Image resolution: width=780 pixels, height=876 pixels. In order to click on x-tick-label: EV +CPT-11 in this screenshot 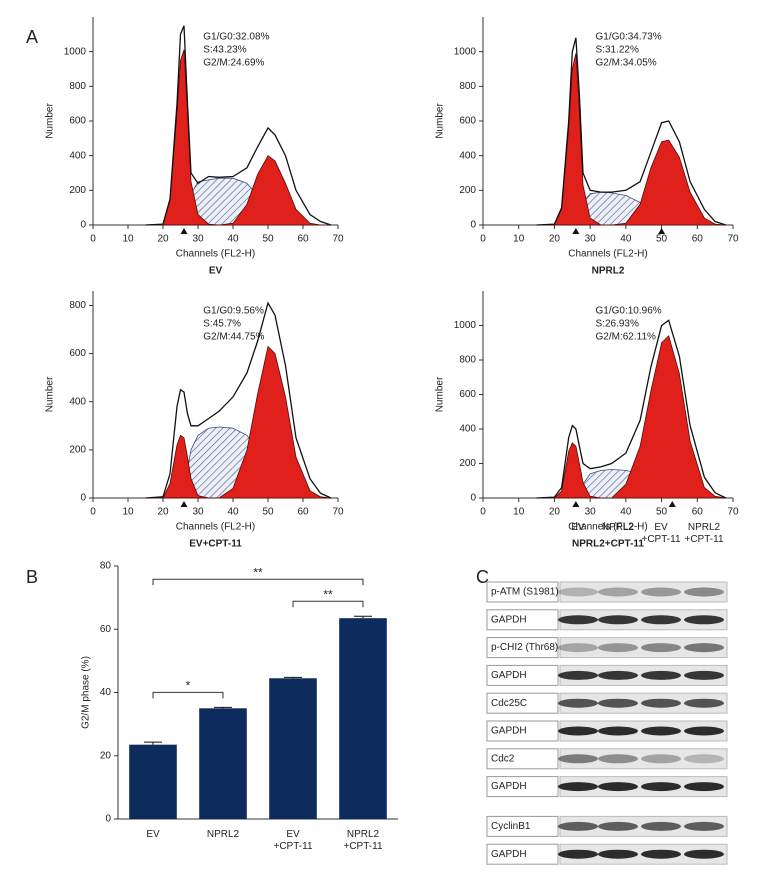, I will do `click(293, 840)`.